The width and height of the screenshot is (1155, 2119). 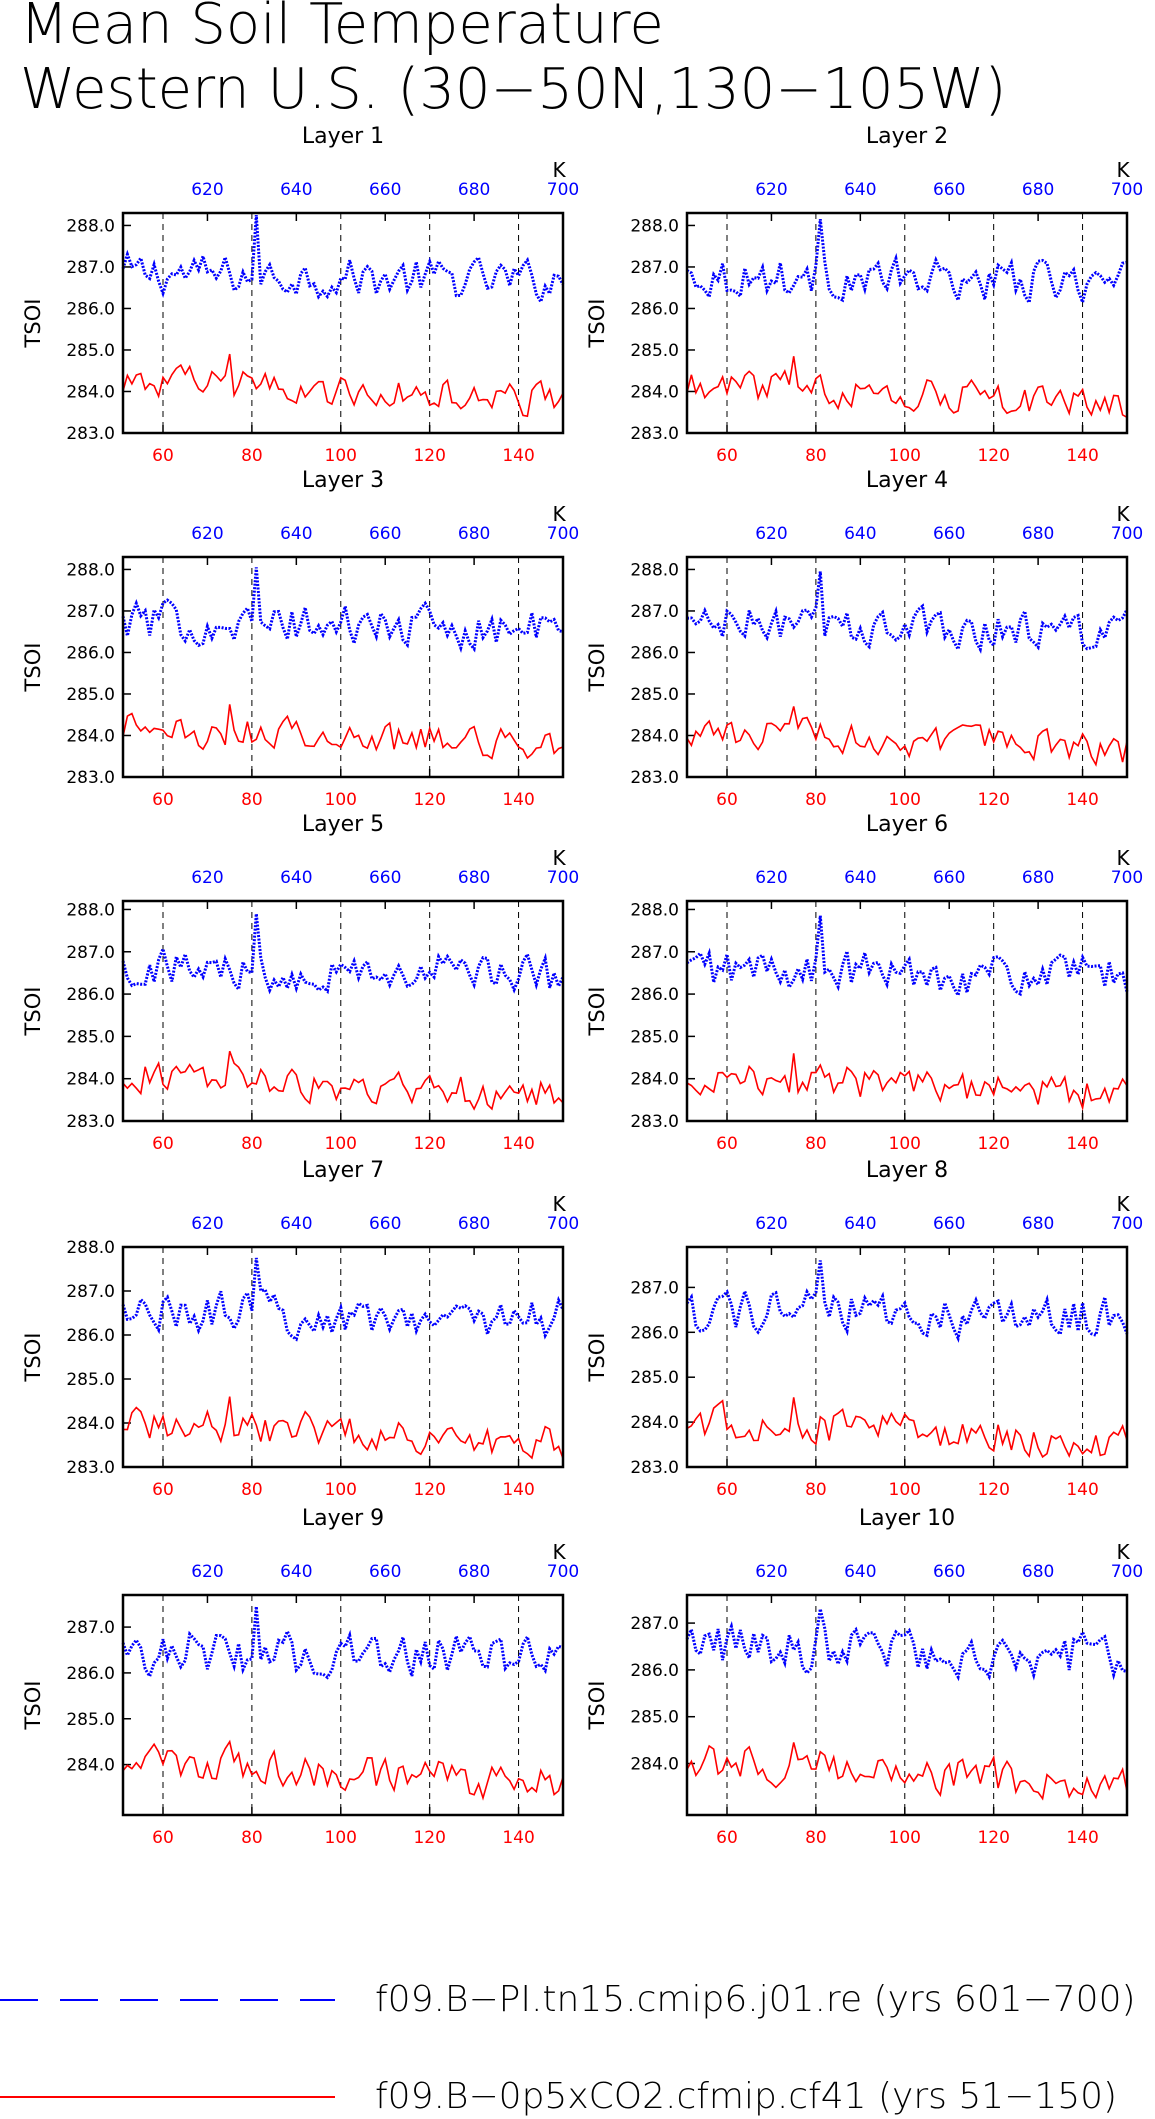 I want to click on panel-title: Layer 10, so click(x=907, y=1518).